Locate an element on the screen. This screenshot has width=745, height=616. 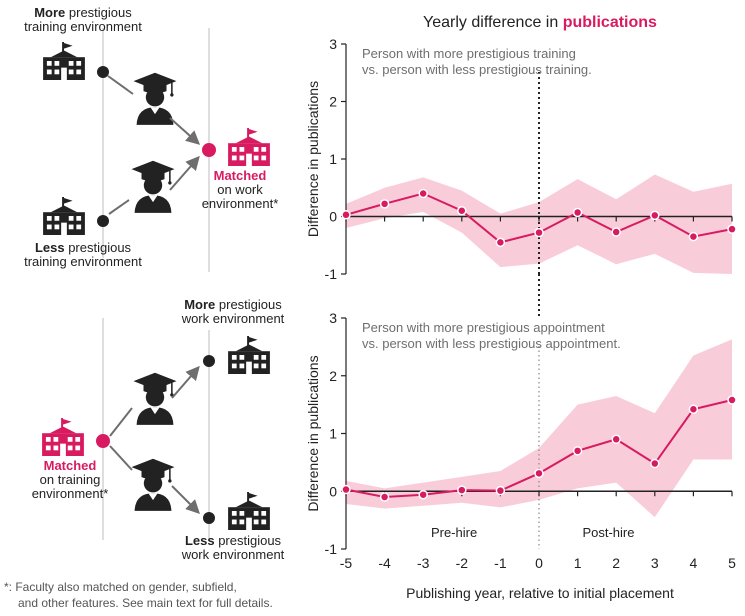
x-tick-label: -4 is located at coordinates (384, 563).